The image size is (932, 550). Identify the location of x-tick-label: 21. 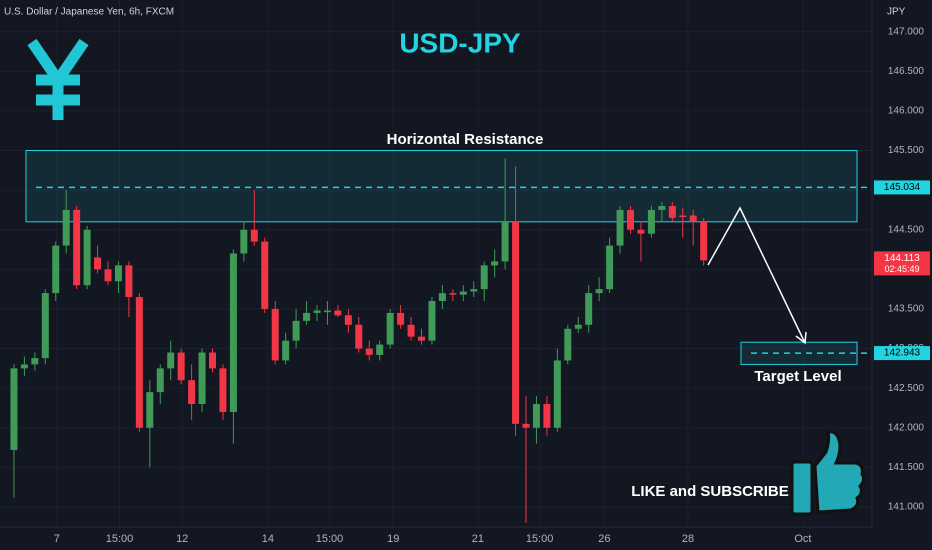
(478, 539).